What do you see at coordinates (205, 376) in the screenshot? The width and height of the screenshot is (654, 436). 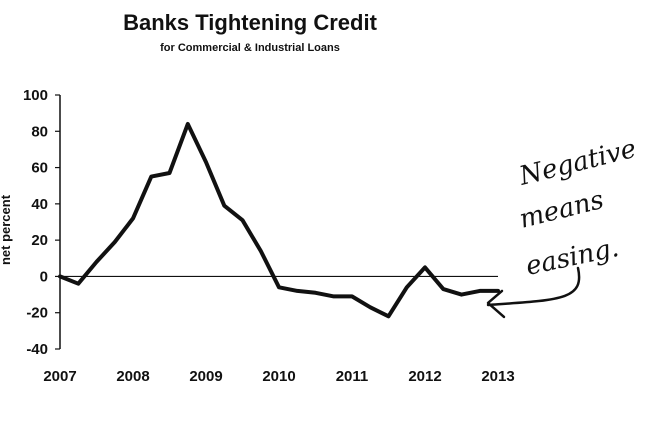 I see `x-tick-label: 2009` at bounding box center [205, 376].